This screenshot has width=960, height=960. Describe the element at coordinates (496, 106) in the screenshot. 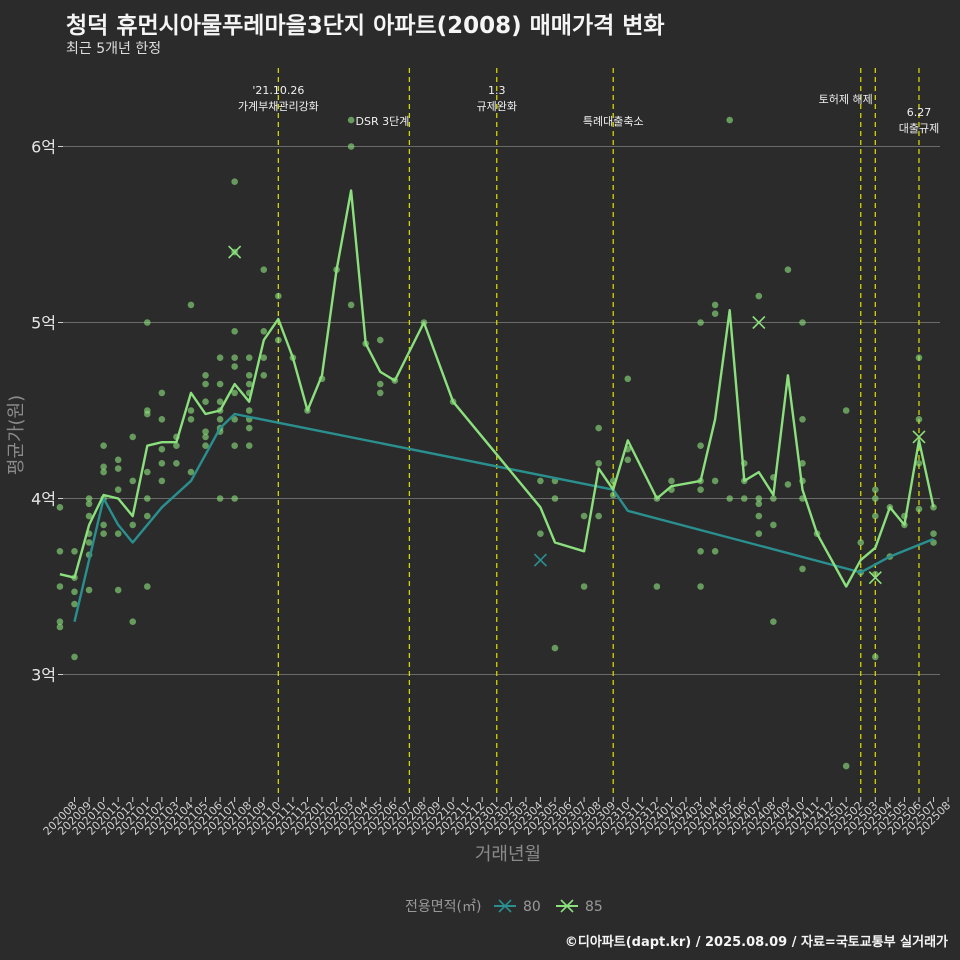

I see `event-label: 규제완화` at that location.